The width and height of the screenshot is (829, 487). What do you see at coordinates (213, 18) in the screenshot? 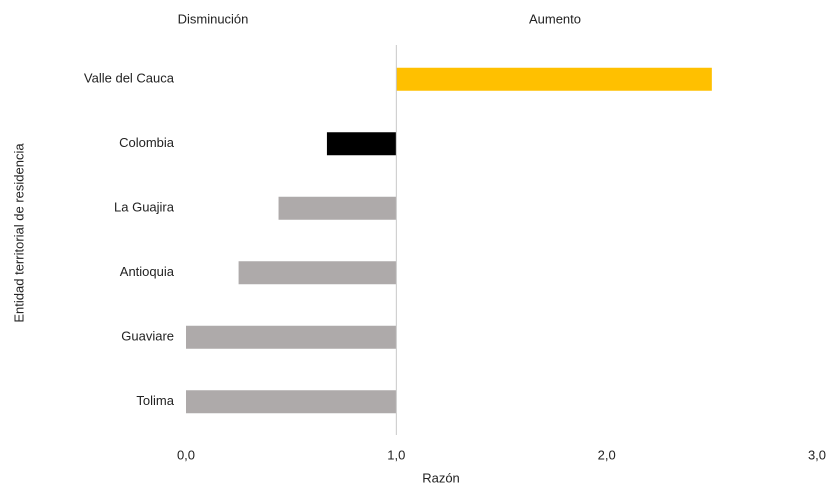
I see `annotation: Disminución` at bounding box center [213, 18].